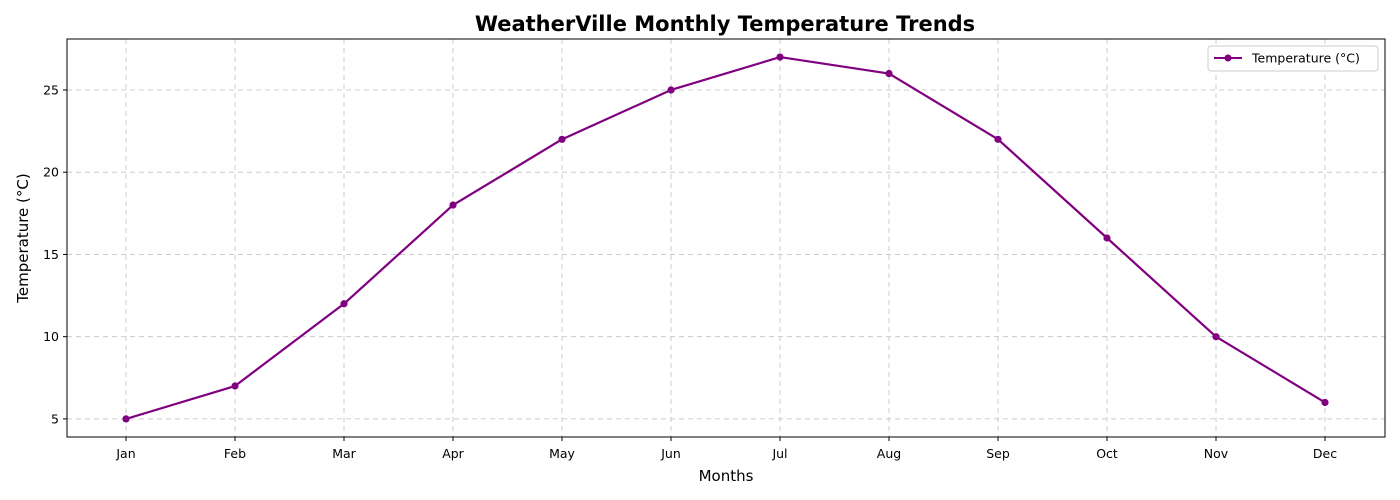 The width and height of the screenshot is (1400, 500). I want to click on x-tick-label-may: May, so click(562, 453).